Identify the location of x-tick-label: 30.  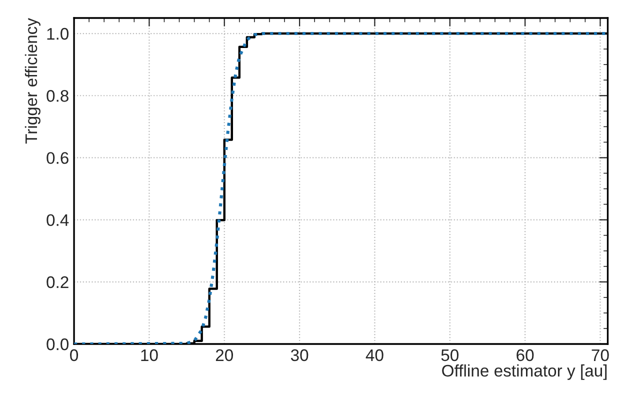
(299, 355).